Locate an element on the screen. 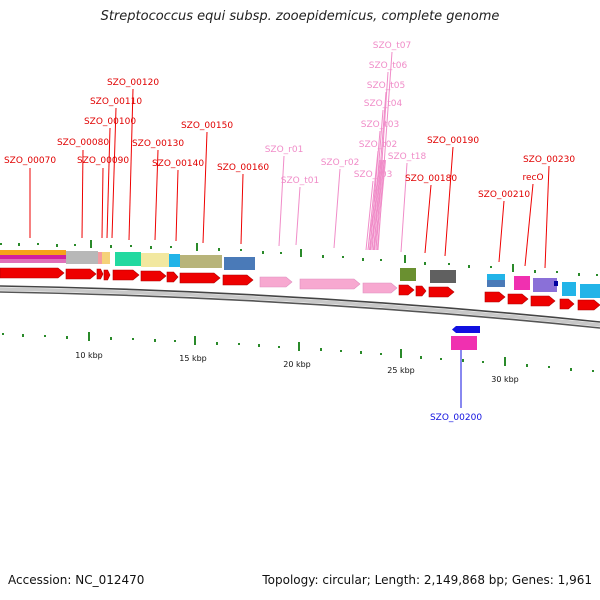 This screenshot has height=600, width=600. callout-szo-t18 is located at coordinates (404, 207).